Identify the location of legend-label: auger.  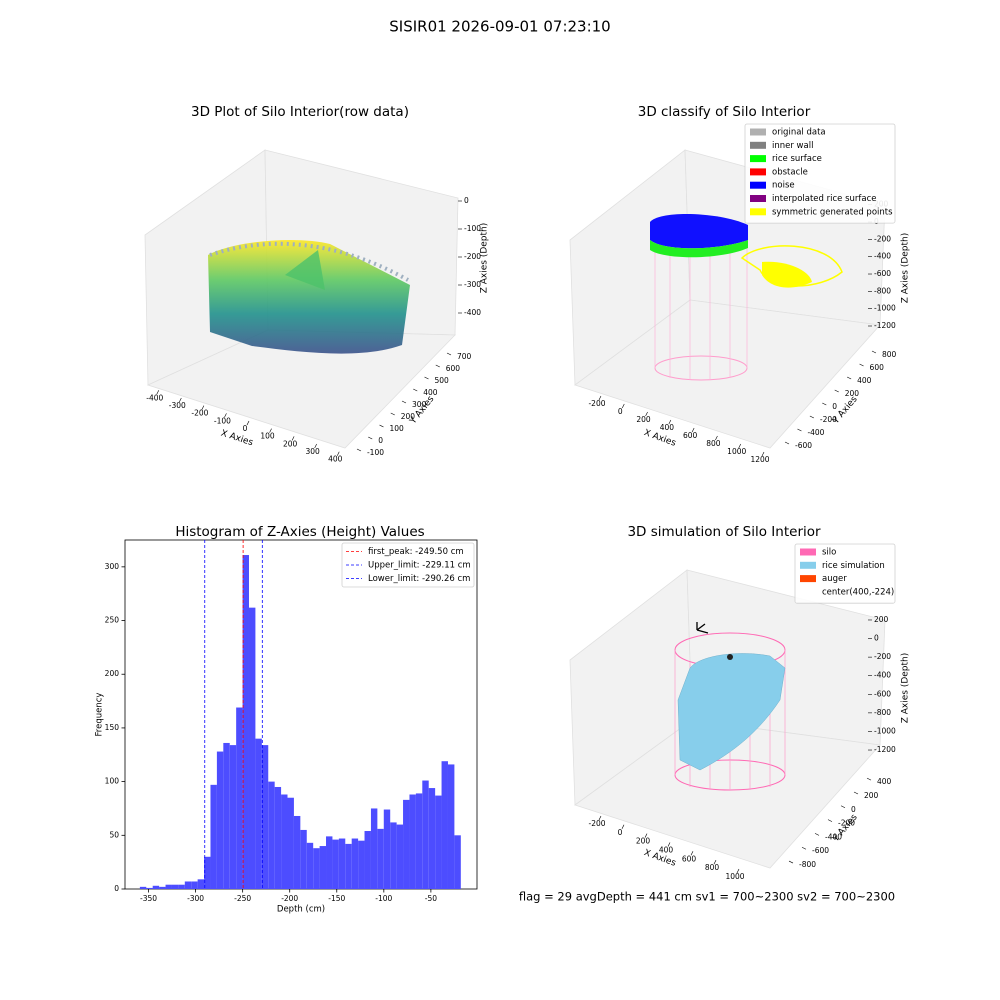
(834, 579).